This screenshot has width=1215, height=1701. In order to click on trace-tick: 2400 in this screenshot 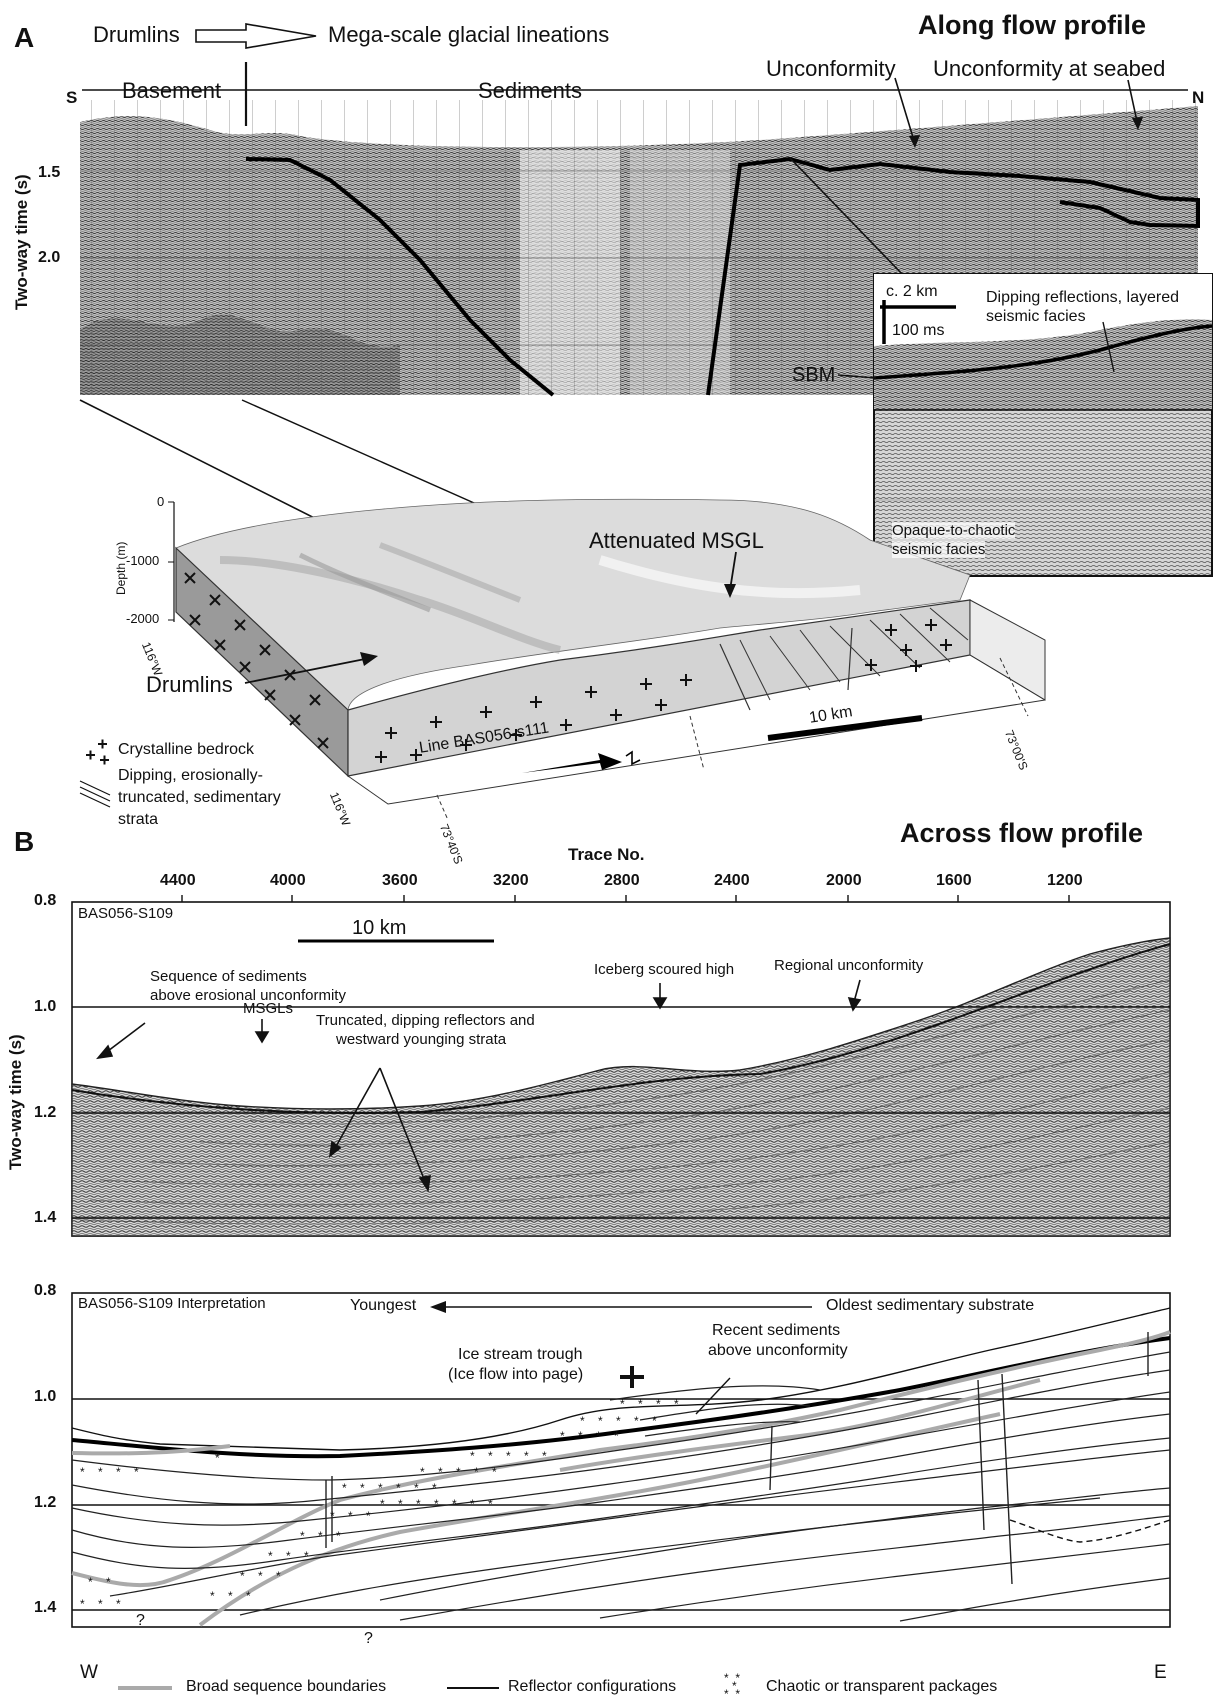, I will do `click(732, 880)`.